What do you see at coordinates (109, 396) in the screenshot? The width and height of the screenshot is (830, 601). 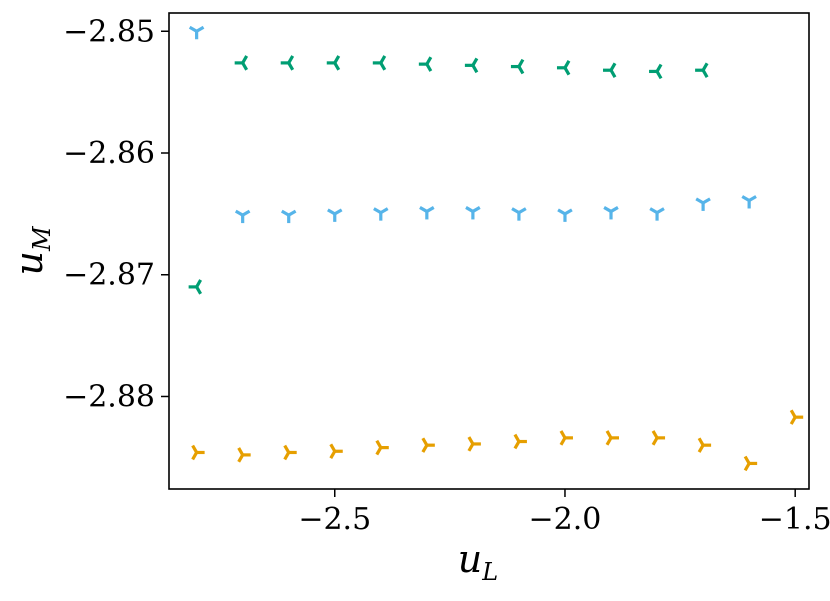 I see `y-tick-label: −2.88` at bounding box center [109, 396].